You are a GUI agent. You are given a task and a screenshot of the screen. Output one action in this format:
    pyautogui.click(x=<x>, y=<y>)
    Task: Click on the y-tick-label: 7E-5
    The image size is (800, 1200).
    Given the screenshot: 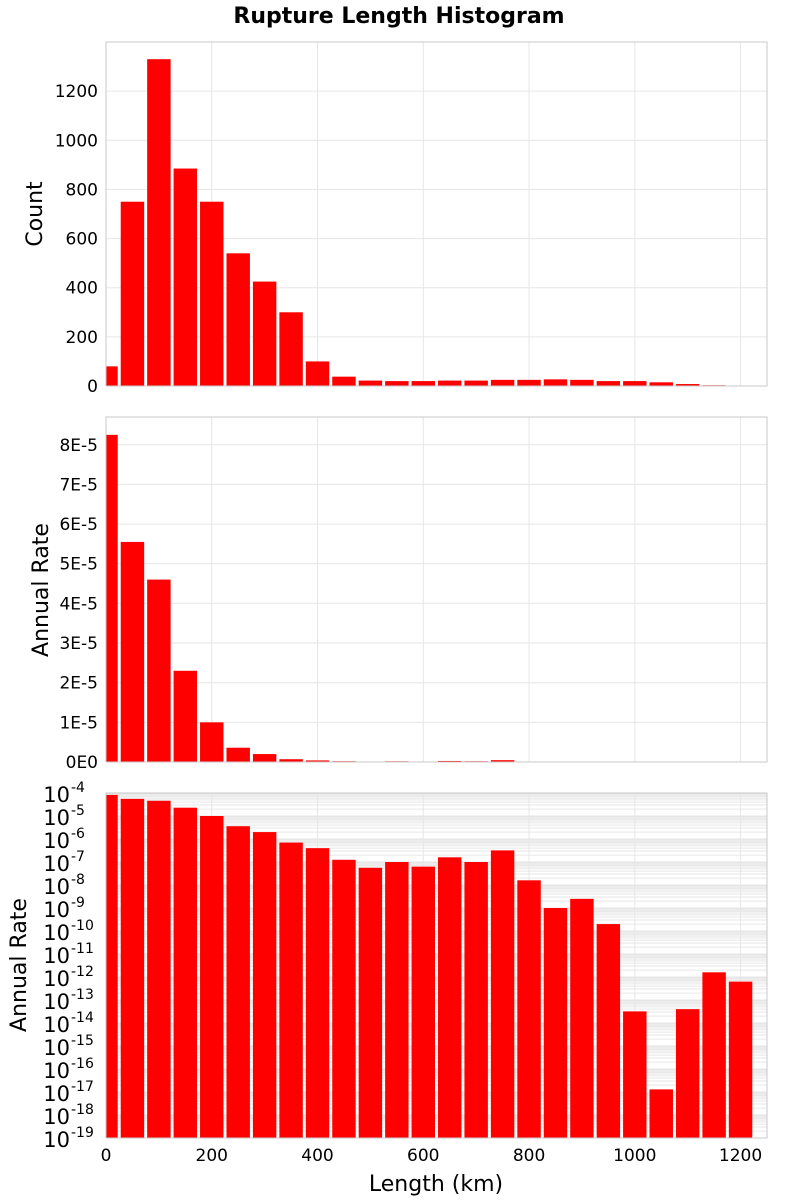 What is the action you would take?
    pyautogui.click(x=78, y=485)
    